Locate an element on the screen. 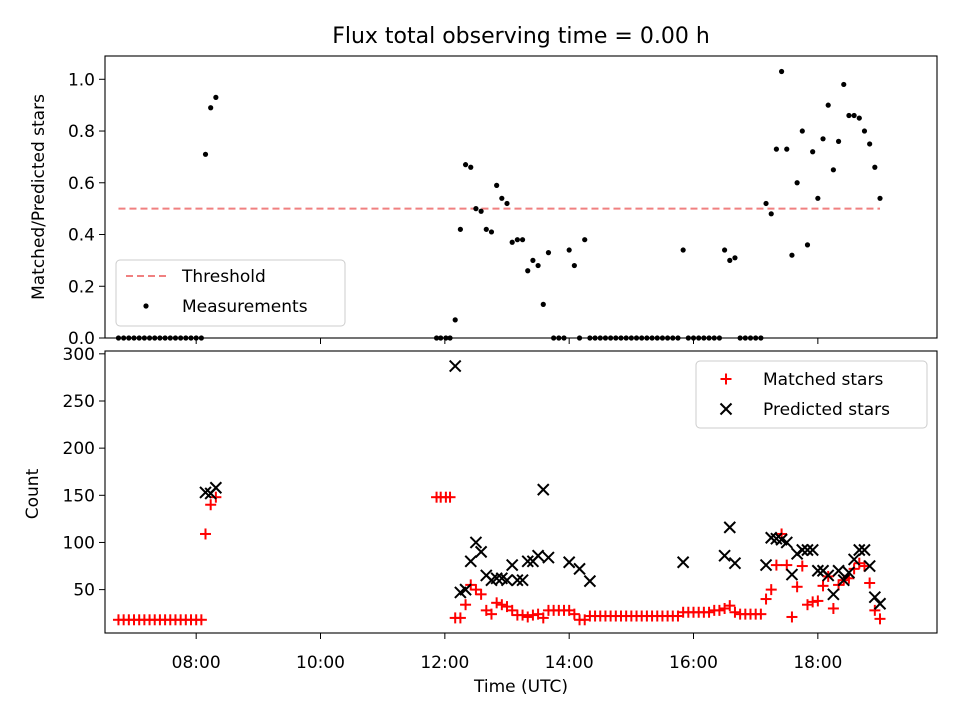 The height and width of the screenshot is (720, 960). y-tick-label: 100 is located at coordinates (79, 543).